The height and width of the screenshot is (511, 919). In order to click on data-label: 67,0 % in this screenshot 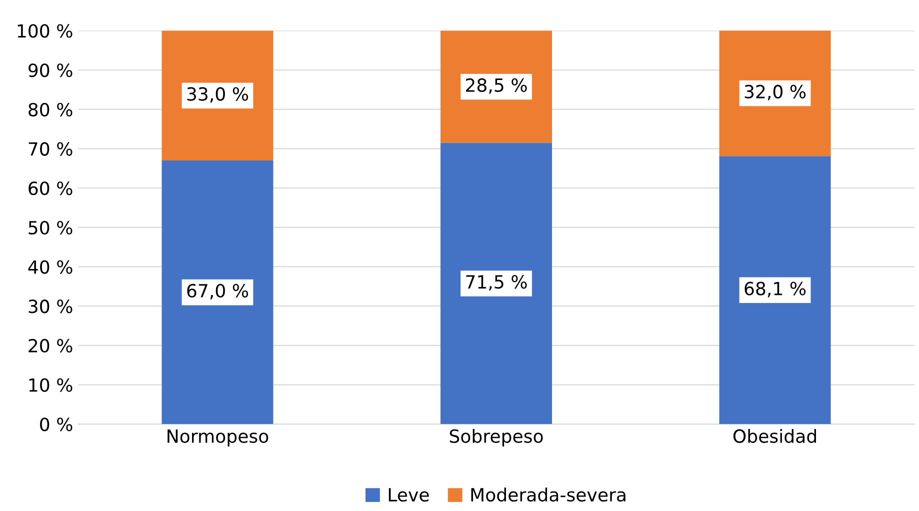, I will do `click(217, 292)`.